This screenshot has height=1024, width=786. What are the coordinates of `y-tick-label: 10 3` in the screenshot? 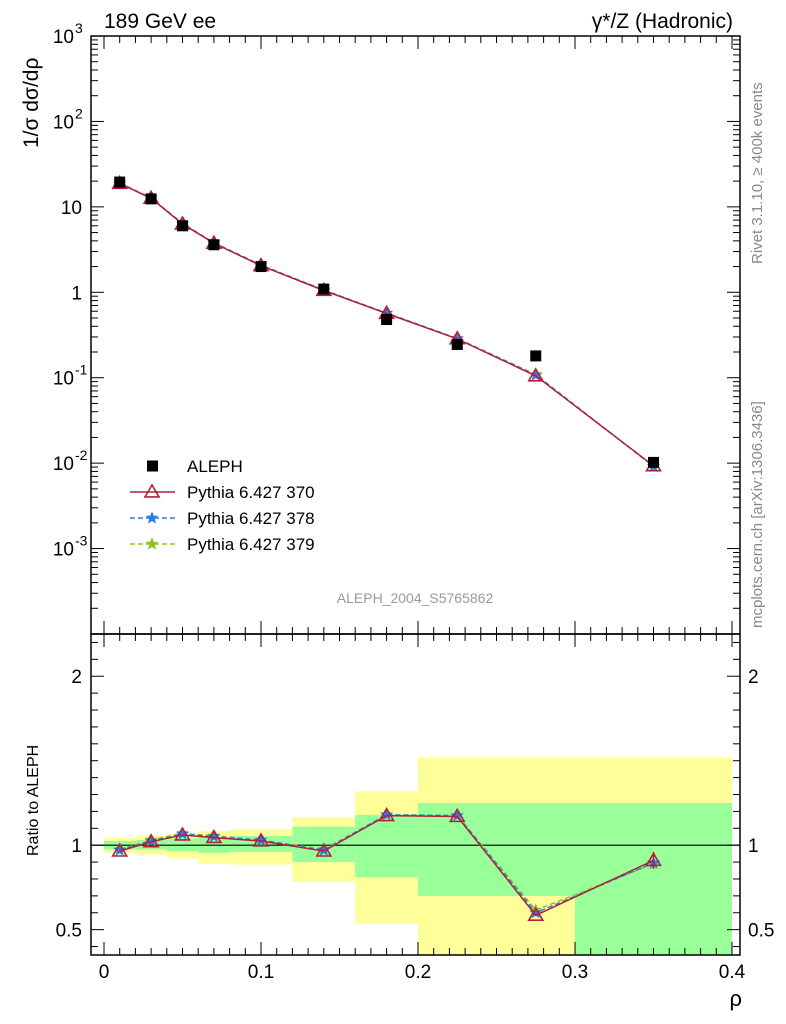 It's located at (68, 34).